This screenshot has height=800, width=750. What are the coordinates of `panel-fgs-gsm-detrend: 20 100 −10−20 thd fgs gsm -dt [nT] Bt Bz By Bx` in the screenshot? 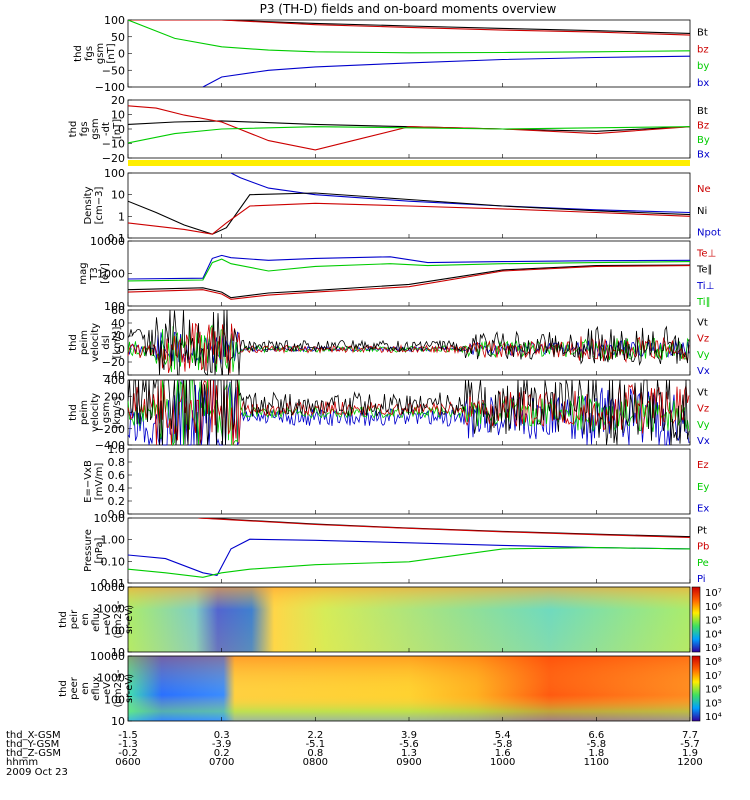 It's located at (389, 130).